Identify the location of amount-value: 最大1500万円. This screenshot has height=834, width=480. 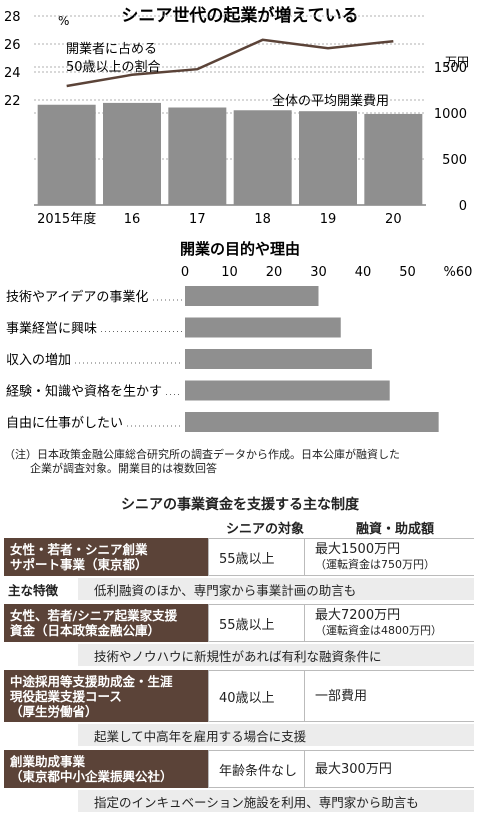
(358, 549).